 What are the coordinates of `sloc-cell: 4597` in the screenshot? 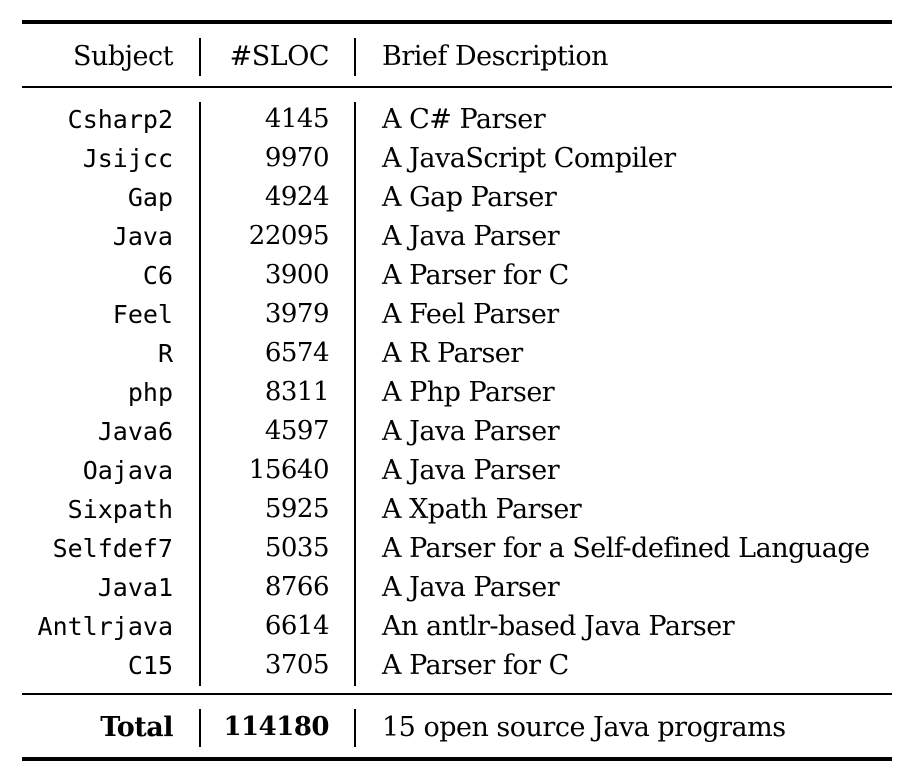 It's located at (297, 431).